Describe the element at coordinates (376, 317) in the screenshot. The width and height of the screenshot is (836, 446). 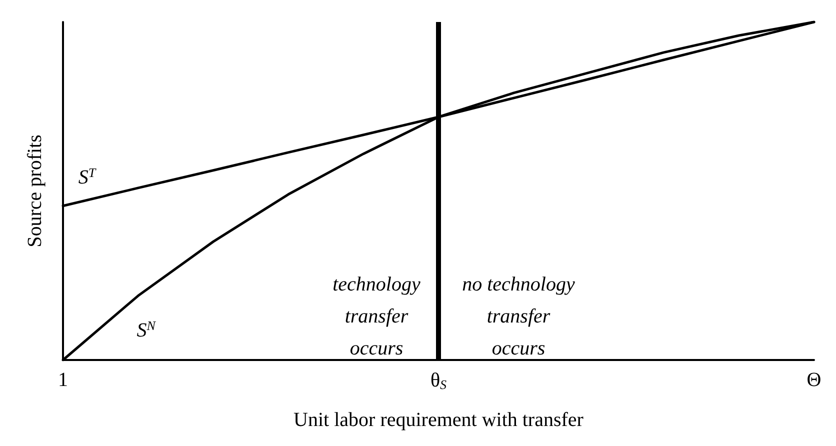
I see `annotation: technology transfer occurs` at that location.